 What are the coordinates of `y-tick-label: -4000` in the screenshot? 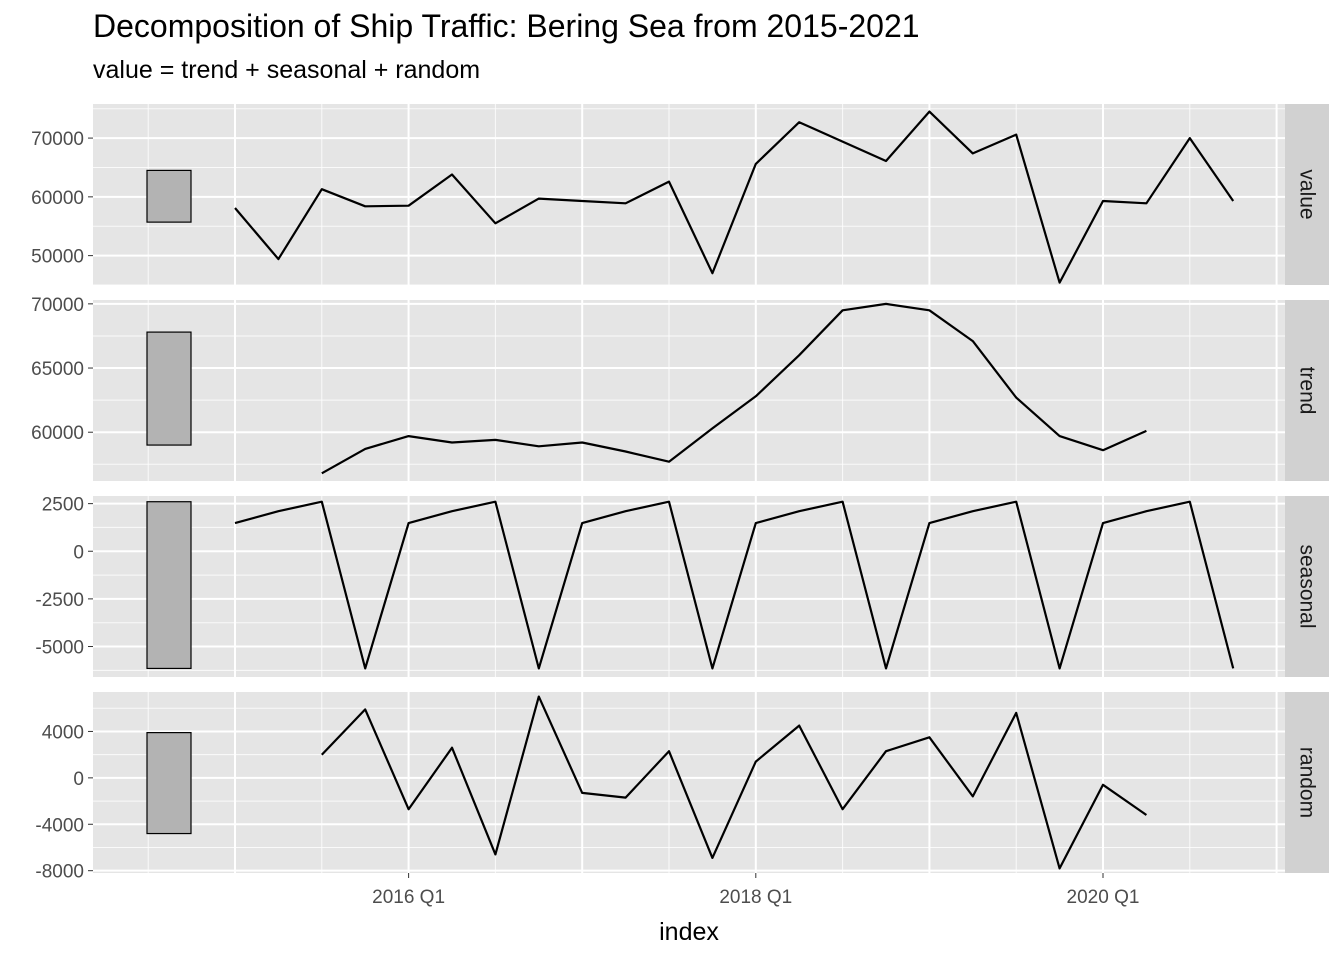 It's located at (59, 825).